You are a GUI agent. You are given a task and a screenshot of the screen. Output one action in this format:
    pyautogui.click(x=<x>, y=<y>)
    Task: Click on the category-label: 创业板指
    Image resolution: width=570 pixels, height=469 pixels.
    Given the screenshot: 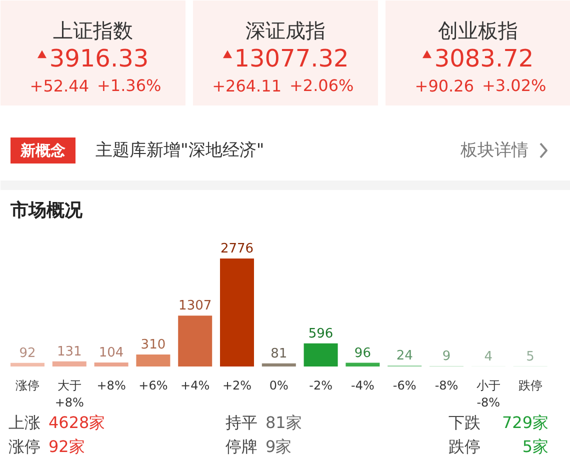 What is the action you would take?
    pyautogui.click(x=478, y=30)
    